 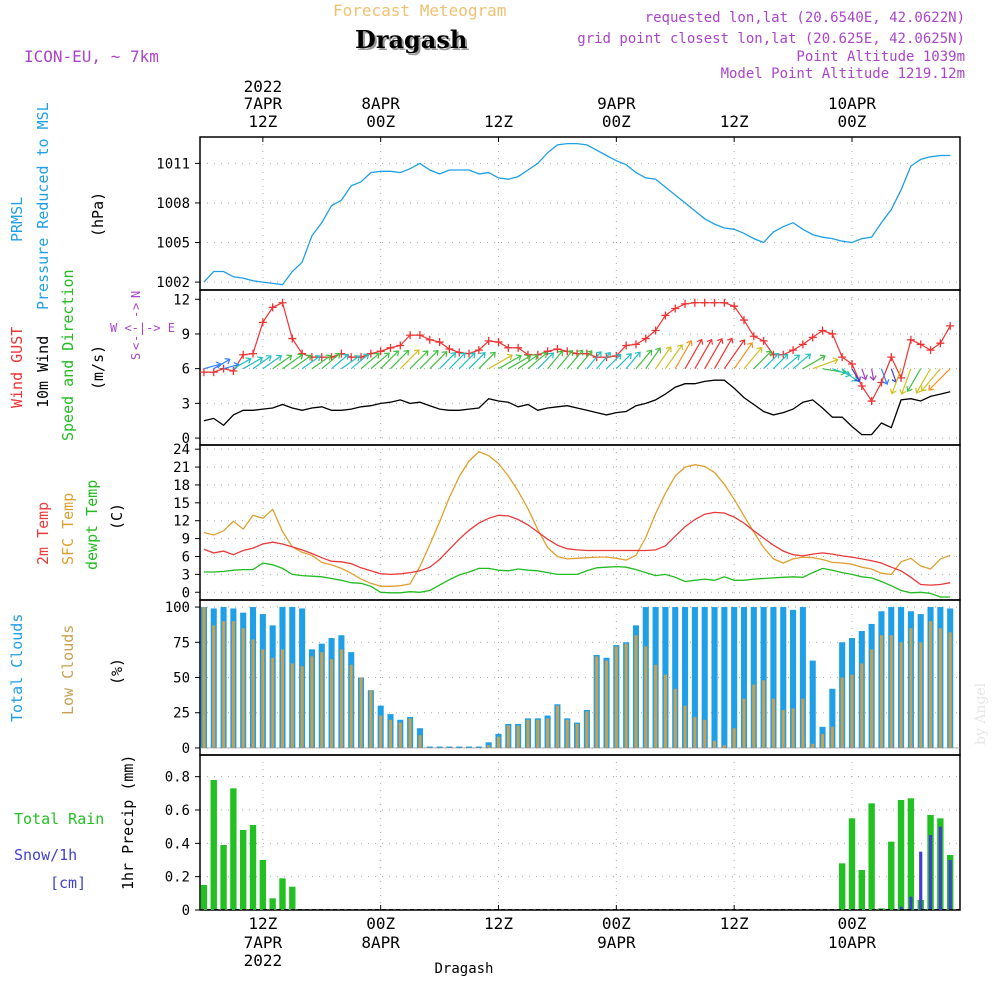 What do you see at coordinates (181, 450) in the screenshot?
I see `ytick-label: 24` at bounding box center [181, 450].